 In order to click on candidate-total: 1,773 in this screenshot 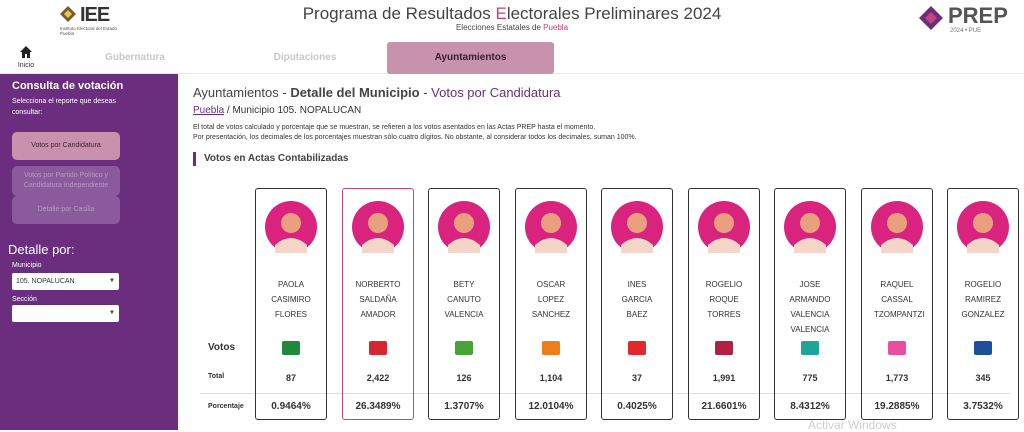, I will do `click(897, 378)`.